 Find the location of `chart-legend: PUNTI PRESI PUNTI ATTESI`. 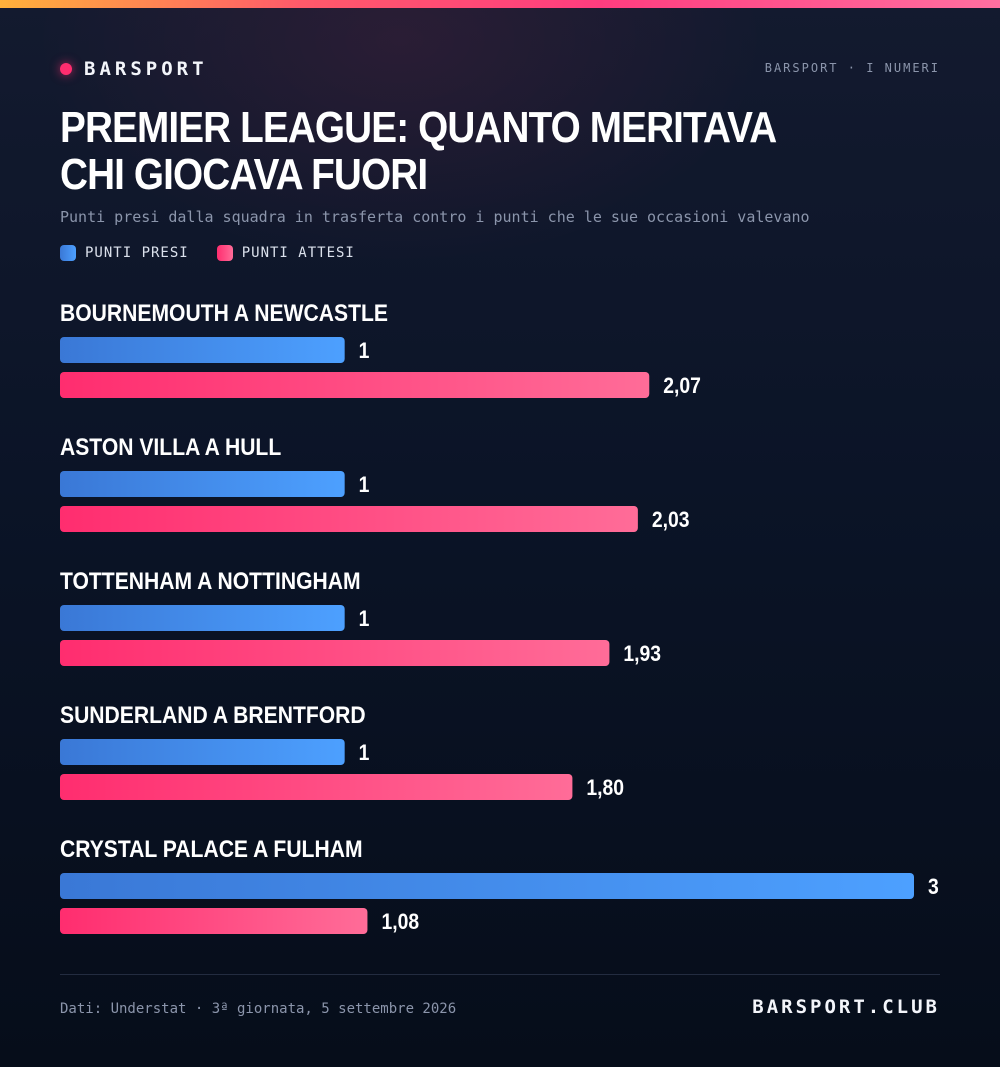

chart-legend: PUNTI PRESI PUNTI ATTESI is located at coordinates (221, 253).